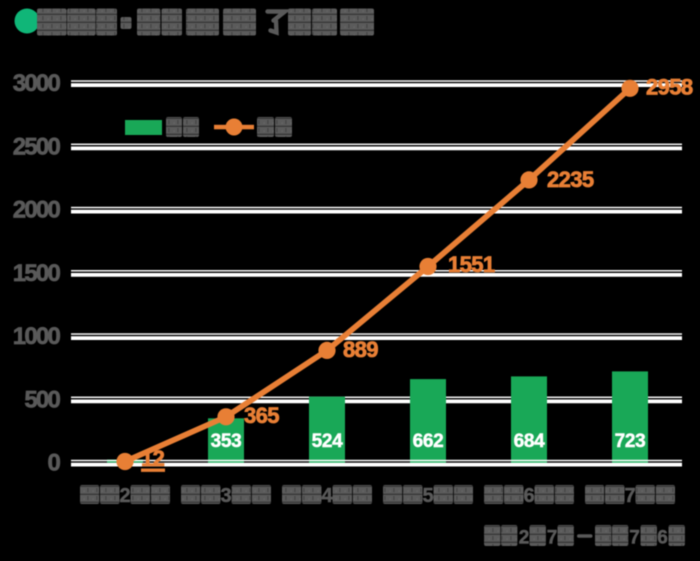 This screenshot has width=700, height=561. Describe the element at coordinates (328, 441) in the screenshot. I see `svg-text: 524` at that location.